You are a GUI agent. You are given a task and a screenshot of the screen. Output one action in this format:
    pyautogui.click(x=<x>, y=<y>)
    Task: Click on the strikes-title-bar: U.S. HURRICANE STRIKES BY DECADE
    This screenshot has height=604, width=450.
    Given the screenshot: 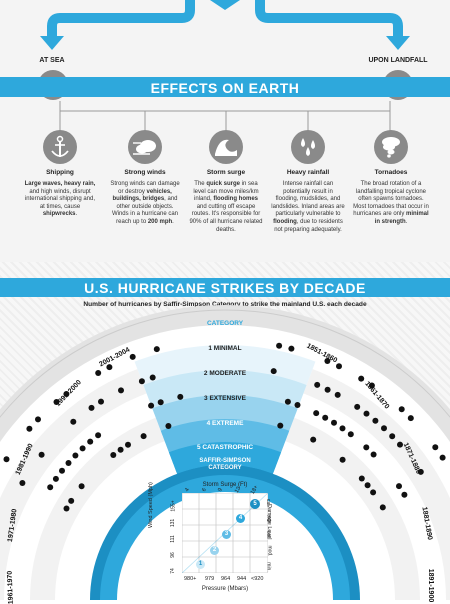 What is the action you would take?
    pyautogui.click(x=225, y=287)
    